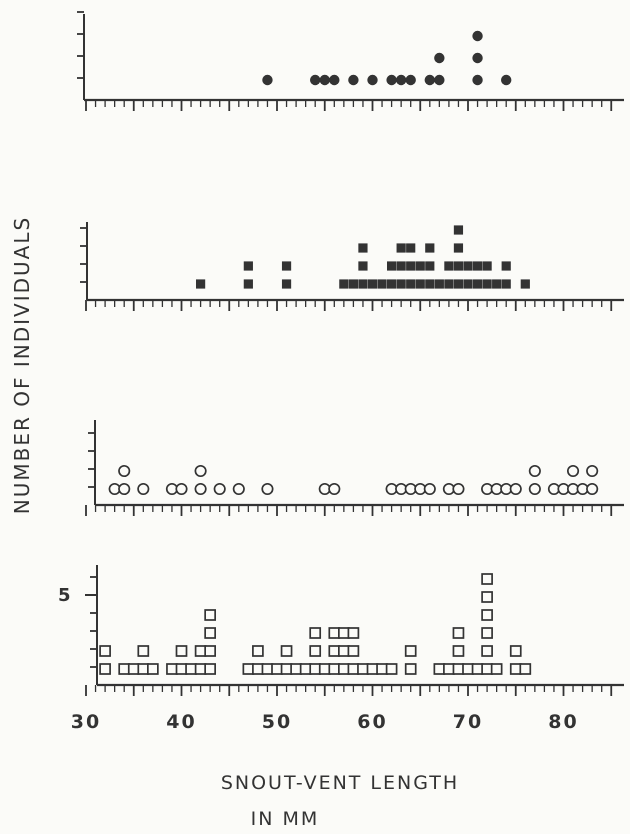 This screenshot has height=834, width=630. I want to click on x-tick-label: 30, so click(86, 722).